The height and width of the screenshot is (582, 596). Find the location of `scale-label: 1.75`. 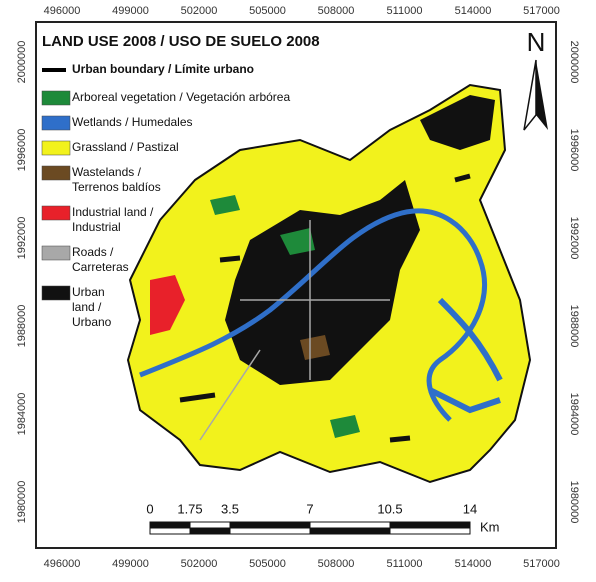

scale-label: 1.75 is located at coordinates (189, 508).